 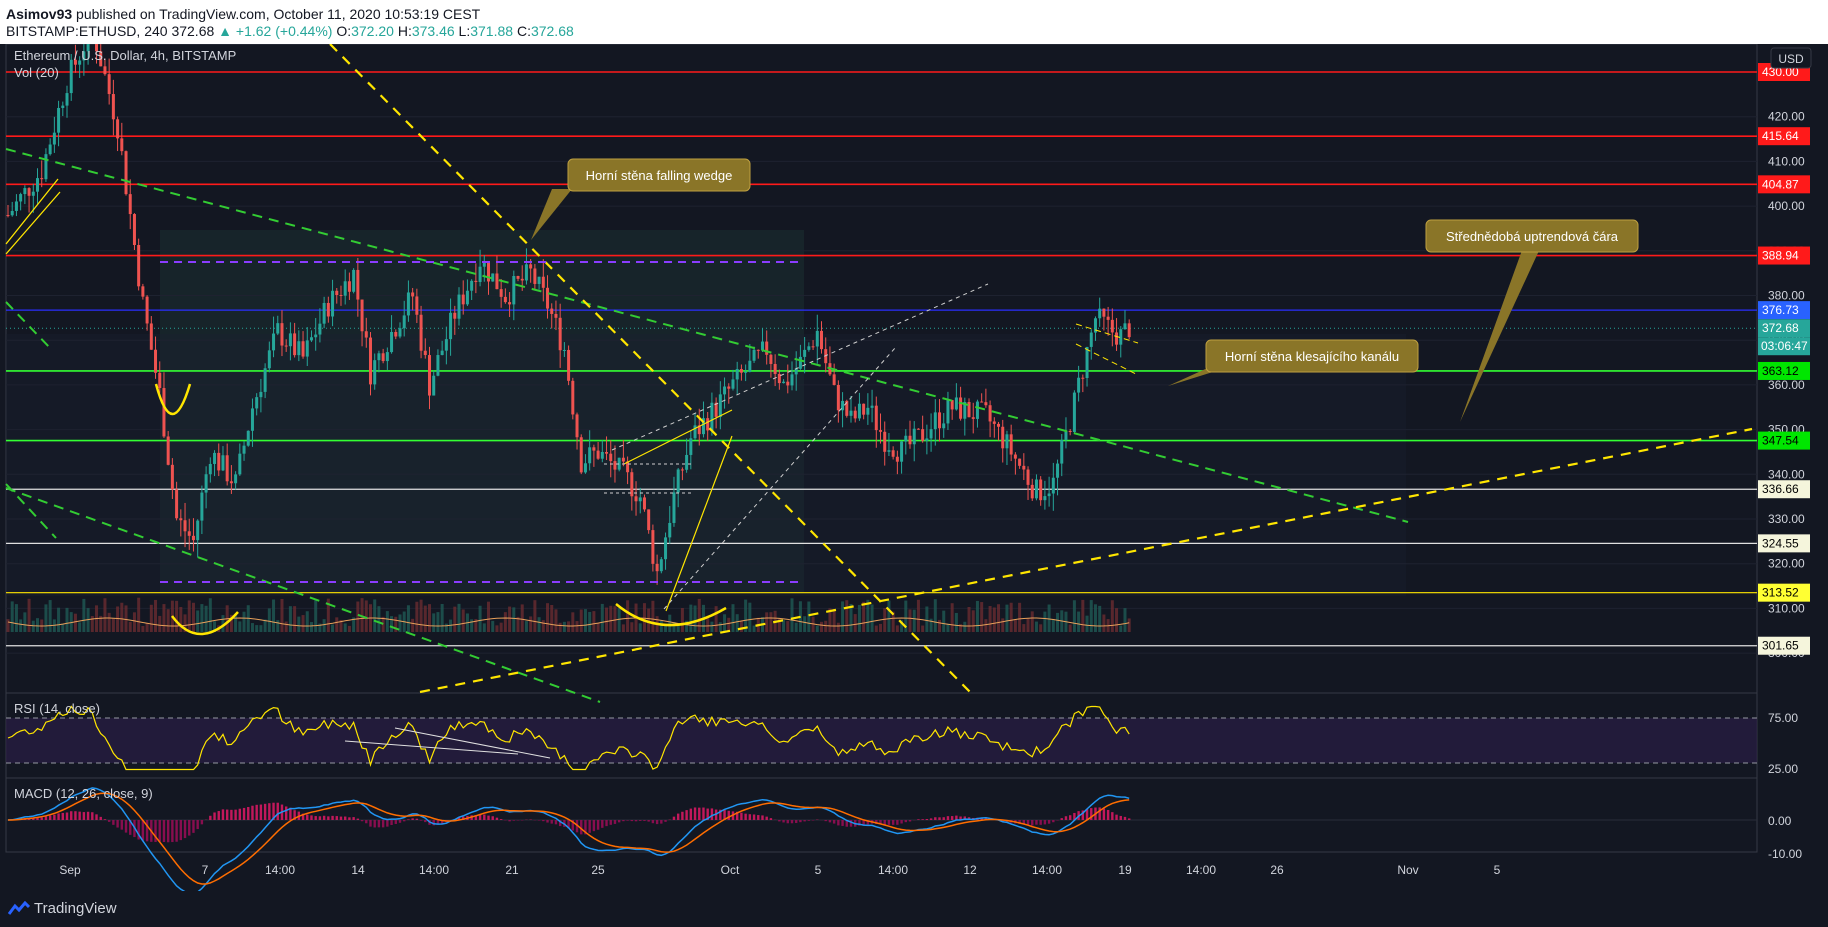 What do you see at coordinates (204, 623) in the screenshot?
I see `yellow-arc-bottom` at bounding box center [204, 623].